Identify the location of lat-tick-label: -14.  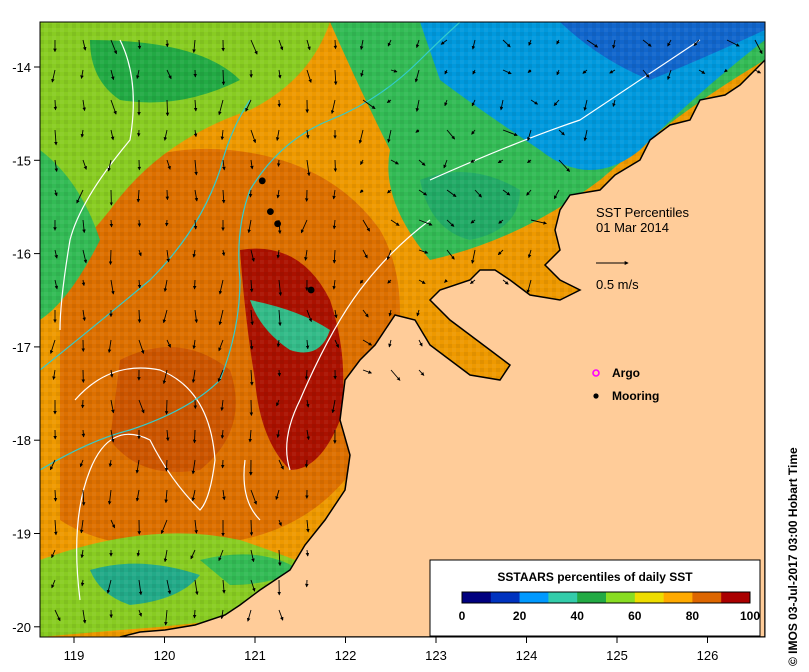
(21, 67).